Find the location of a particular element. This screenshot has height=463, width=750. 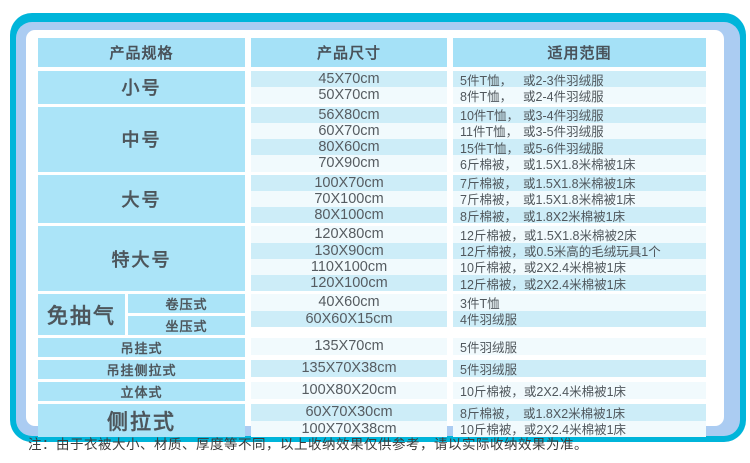

use-alternative: 或2-3件羽绒服 is located at coordinates (563, 80).